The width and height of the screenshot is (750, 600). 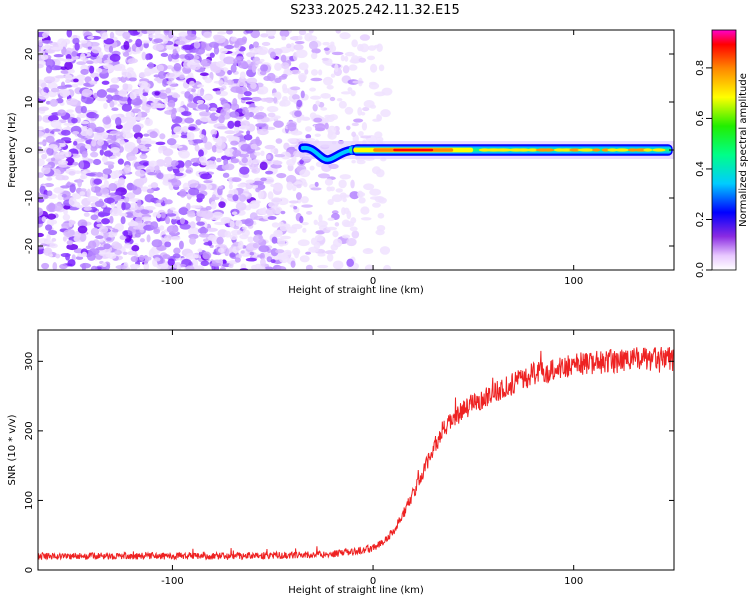 What do you see at coordinates (700, 270) in the screenshot?
I see `colorbar-tick-label: 0.0` at bounding box center [700, 270].